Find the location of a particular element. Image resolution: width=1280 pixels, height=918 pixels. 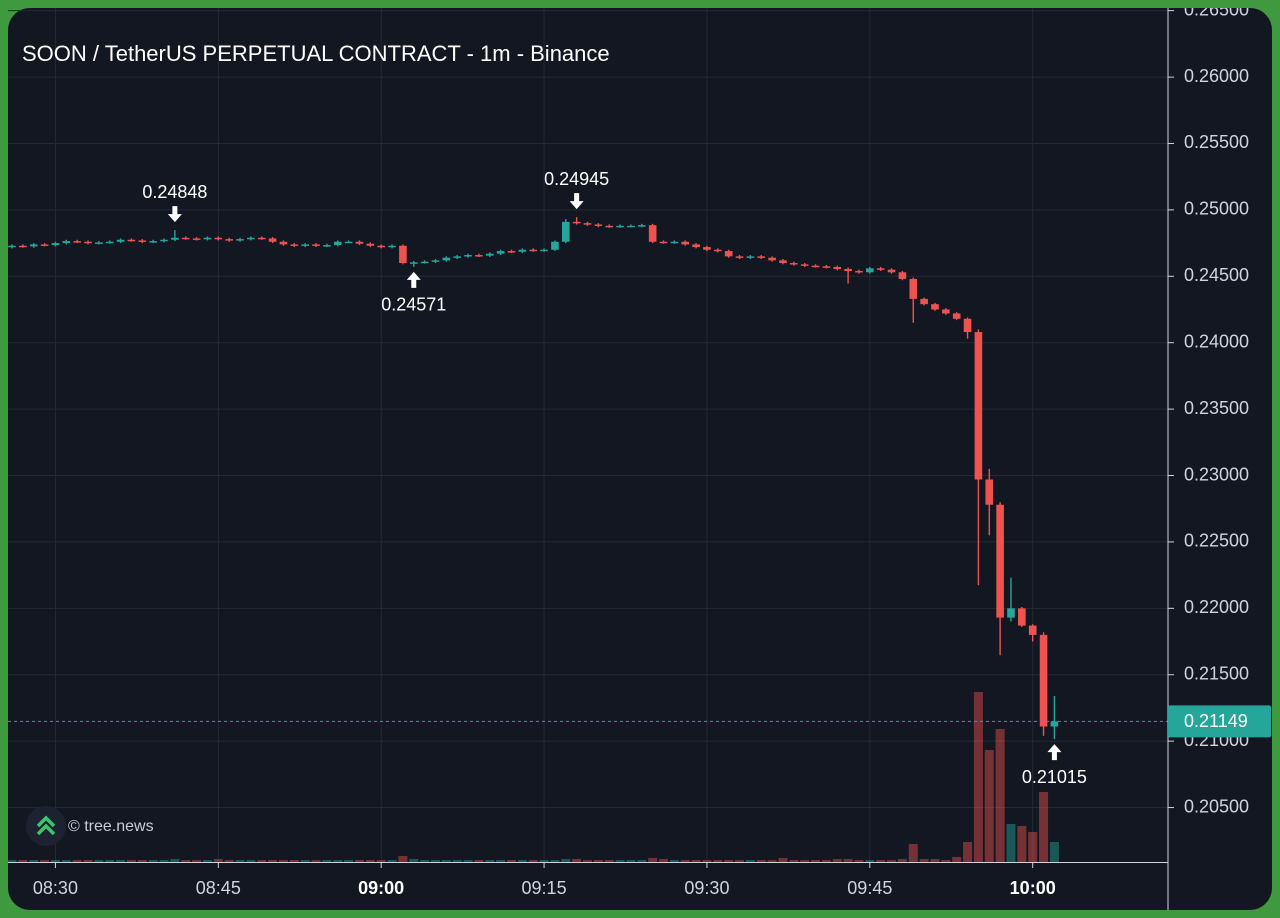

logo-chevrons is located at coordinates (46, 825).